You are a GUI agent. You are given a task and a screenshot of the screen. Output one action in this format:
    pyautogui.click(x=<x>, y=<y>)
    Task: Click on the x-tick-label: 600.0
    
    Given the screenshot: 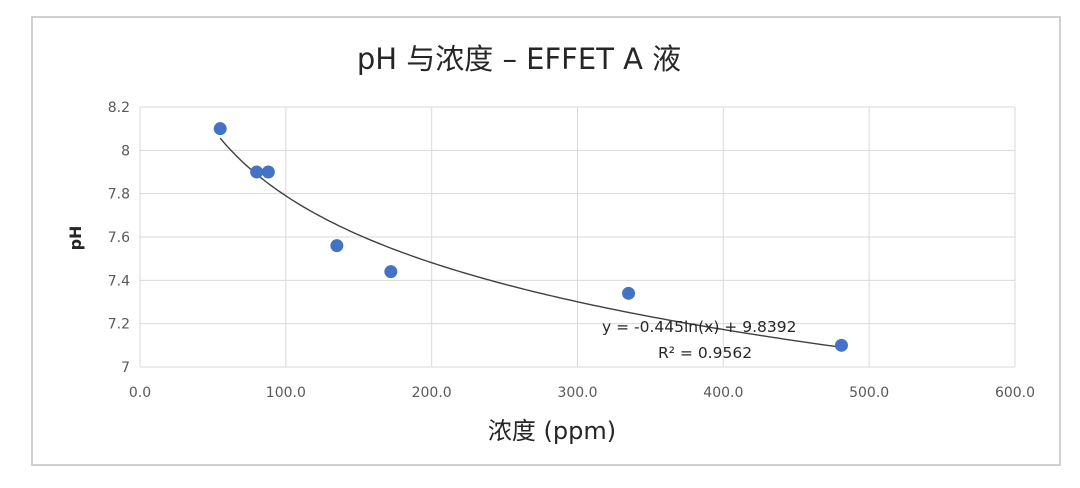 What is the action you would take?
    pyautogui.click(x=1015, y=393)
    